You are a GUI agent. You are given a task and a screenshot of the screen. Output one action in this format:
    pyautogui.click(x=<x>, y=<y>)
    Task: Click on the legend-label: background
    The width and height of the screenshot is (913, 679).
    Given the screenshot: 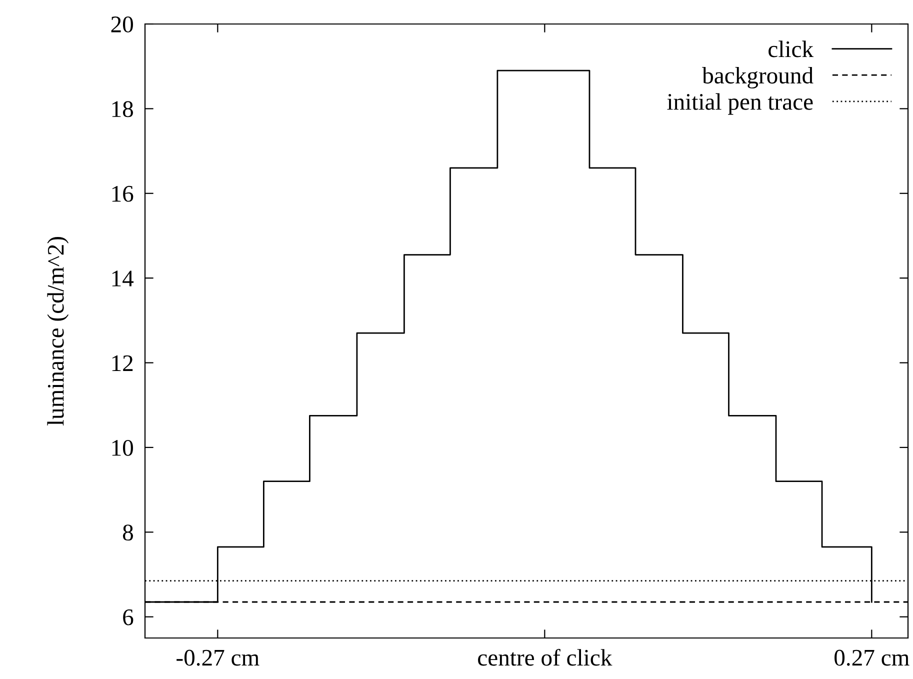 What is the action you would take?
    pyautogui.click(x=758, y=77)
    